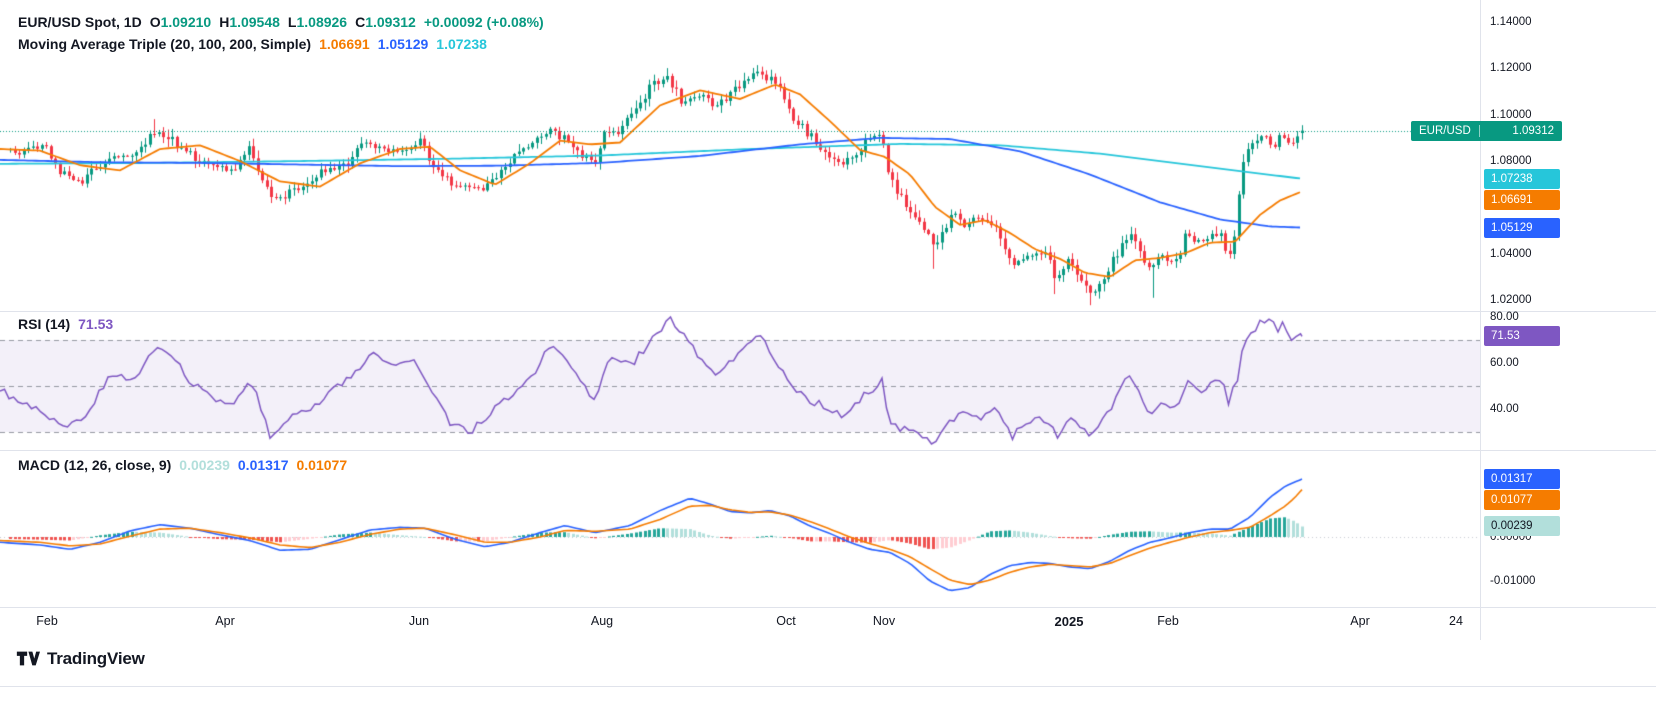 Image resolution: width=1656 pixels, height=718 pixels. What do you see at coordinates (1511, 161) in the screenshot?
I see `price-axis-label: 1.08000` at bounding box center [1511, 161].